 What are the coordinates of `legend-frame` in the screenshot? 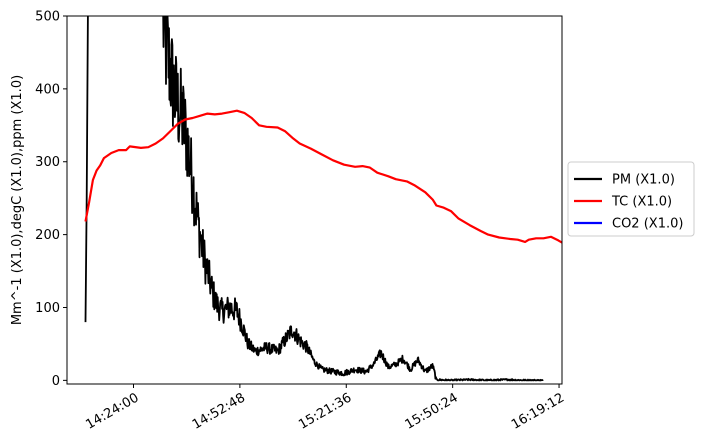 It's located at (631, 199).